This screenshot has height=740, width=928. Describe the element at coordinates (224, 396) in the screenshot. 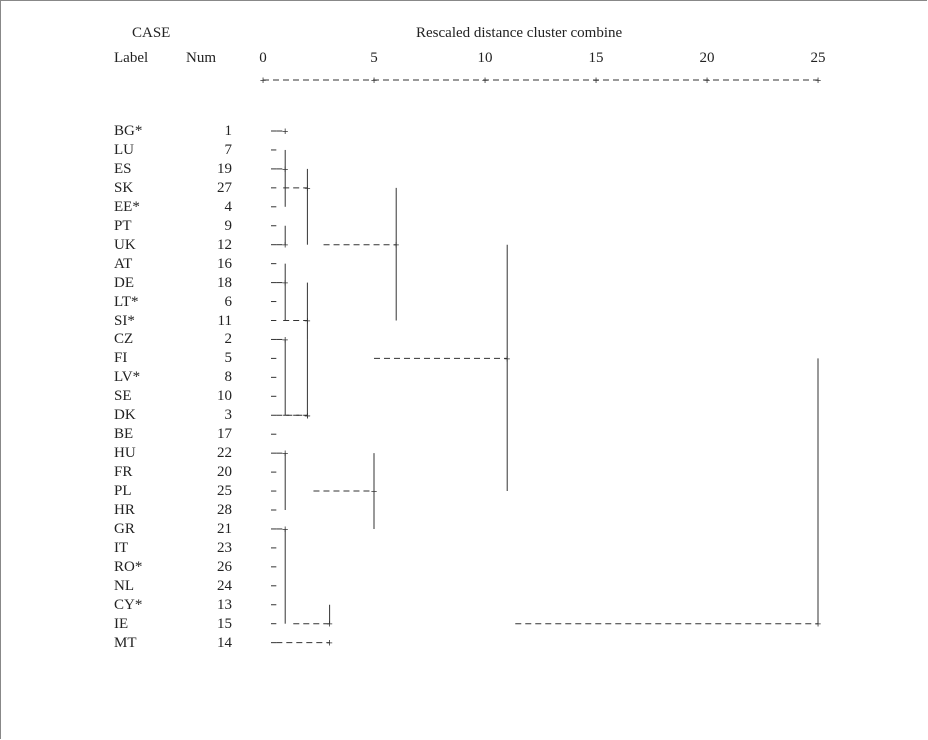

I see `case-num: 10` at that location.